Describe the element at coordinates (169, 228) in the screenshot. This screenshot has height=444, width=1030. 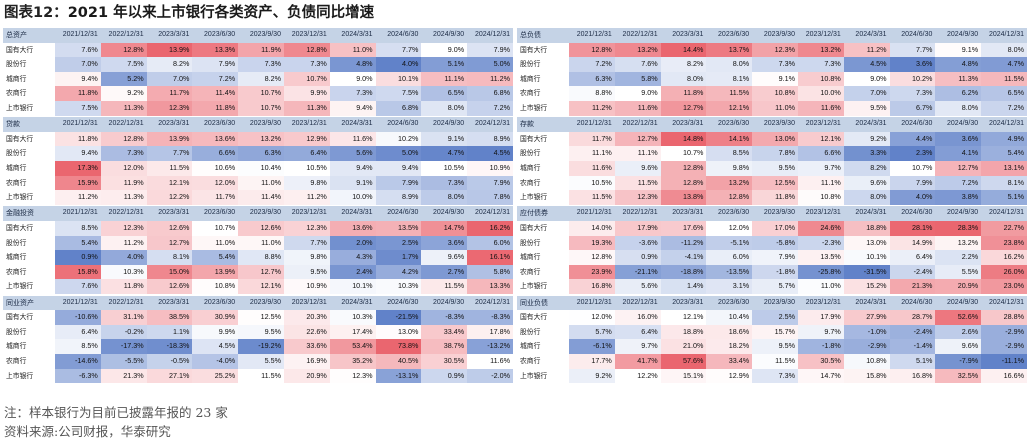
I see `data-cell: 12.6%` at that location.